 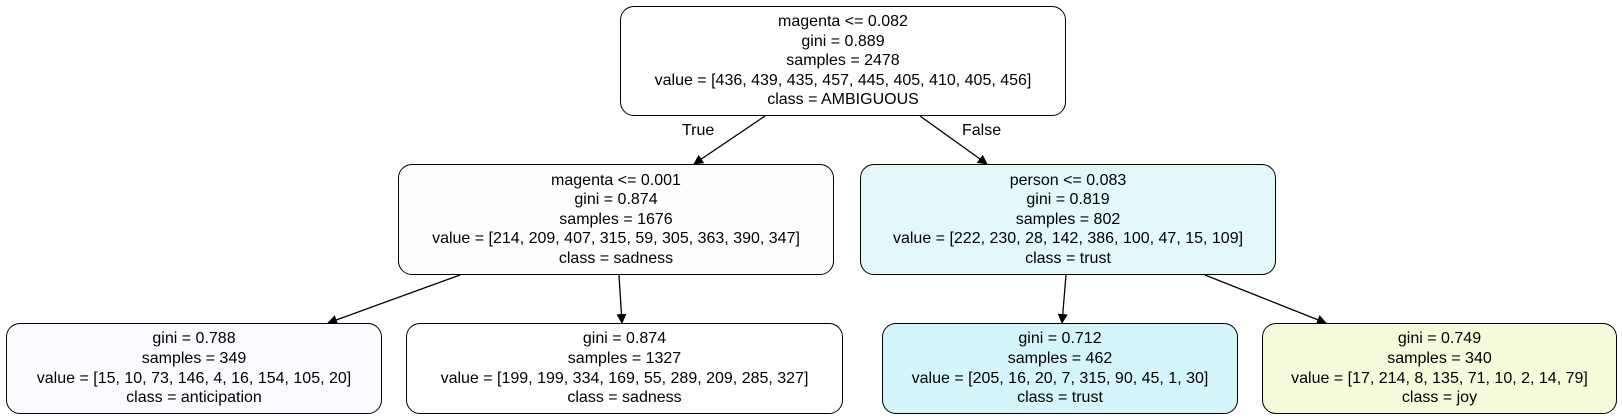 I want to click on edge-root-to-left, so click(x=729, y=140).